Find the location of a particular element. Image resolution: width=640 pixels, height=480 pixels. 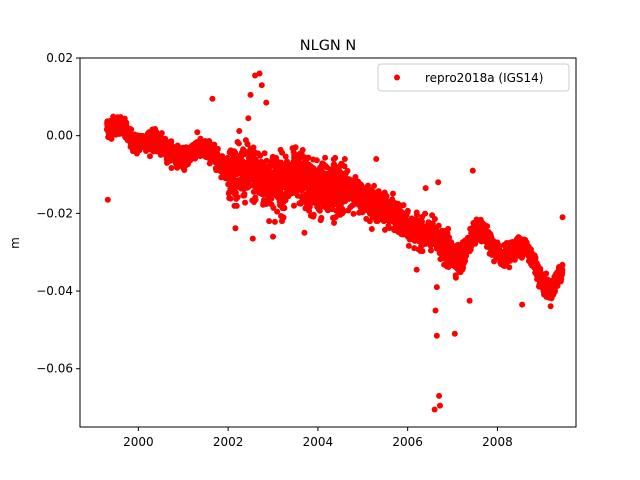

x-axis: 2000 2002 2004 2006 2008 is located at coordinates (318, 438).